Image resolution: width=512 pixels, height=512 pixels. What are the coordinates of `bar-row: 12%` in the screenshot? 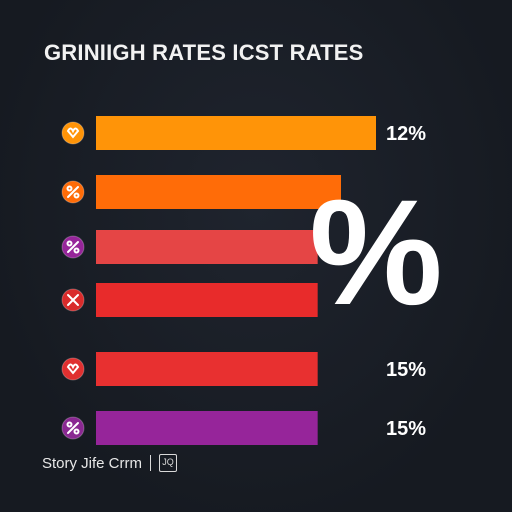 It's located at (243, 133).